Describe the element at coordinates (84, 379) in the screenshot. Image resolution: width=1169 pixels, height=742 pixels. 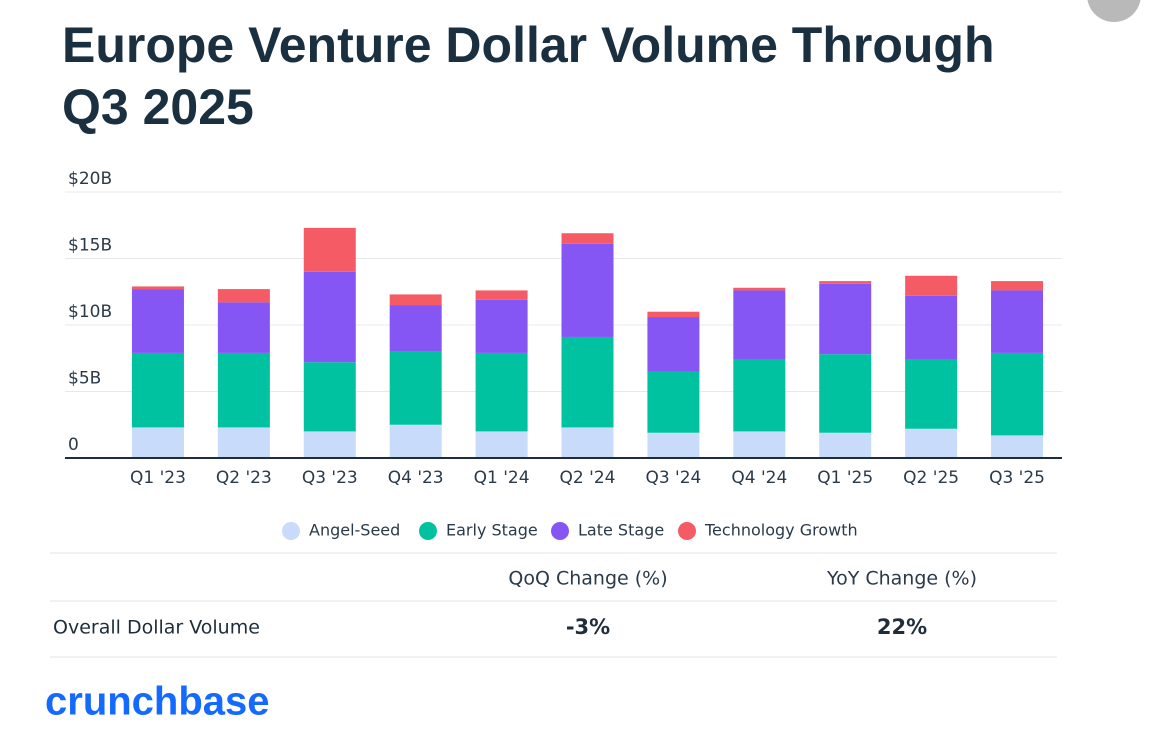
I see `y-tick-label: $5B` at that location.